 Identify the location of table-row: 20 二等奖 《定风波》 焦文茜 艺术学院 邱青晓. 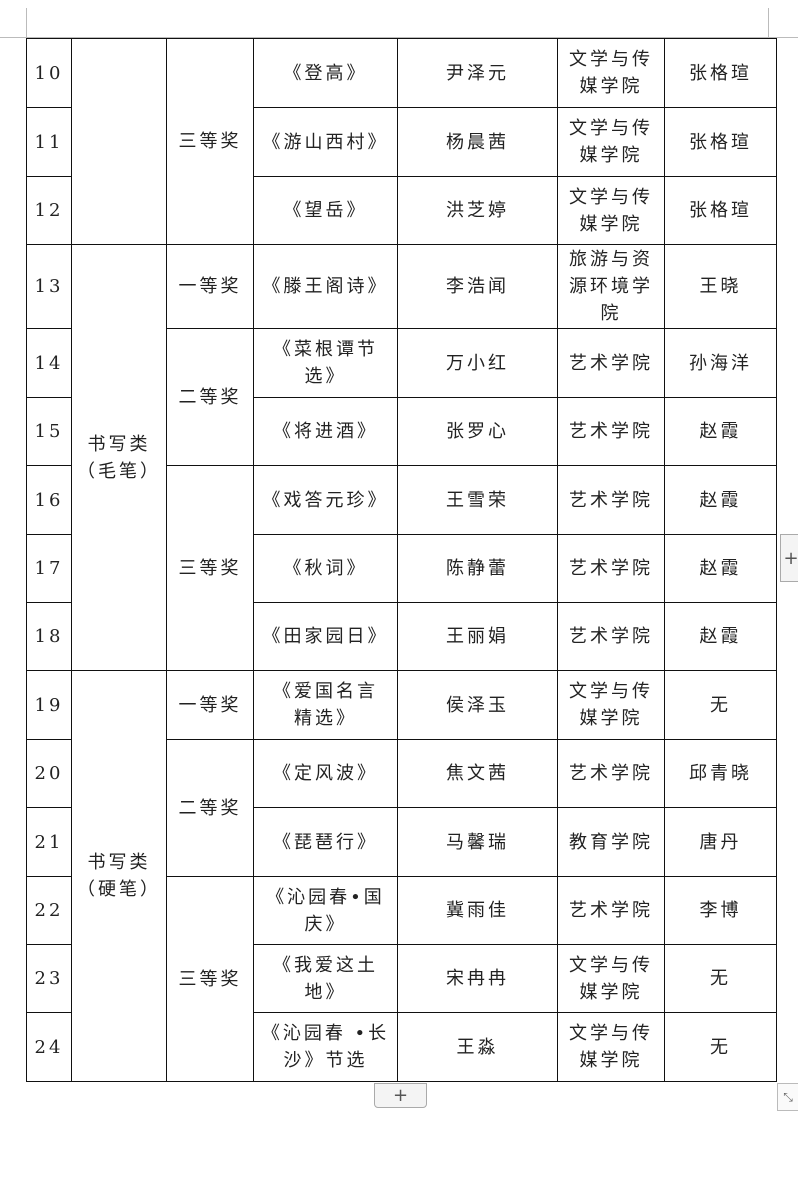
(401, 808).